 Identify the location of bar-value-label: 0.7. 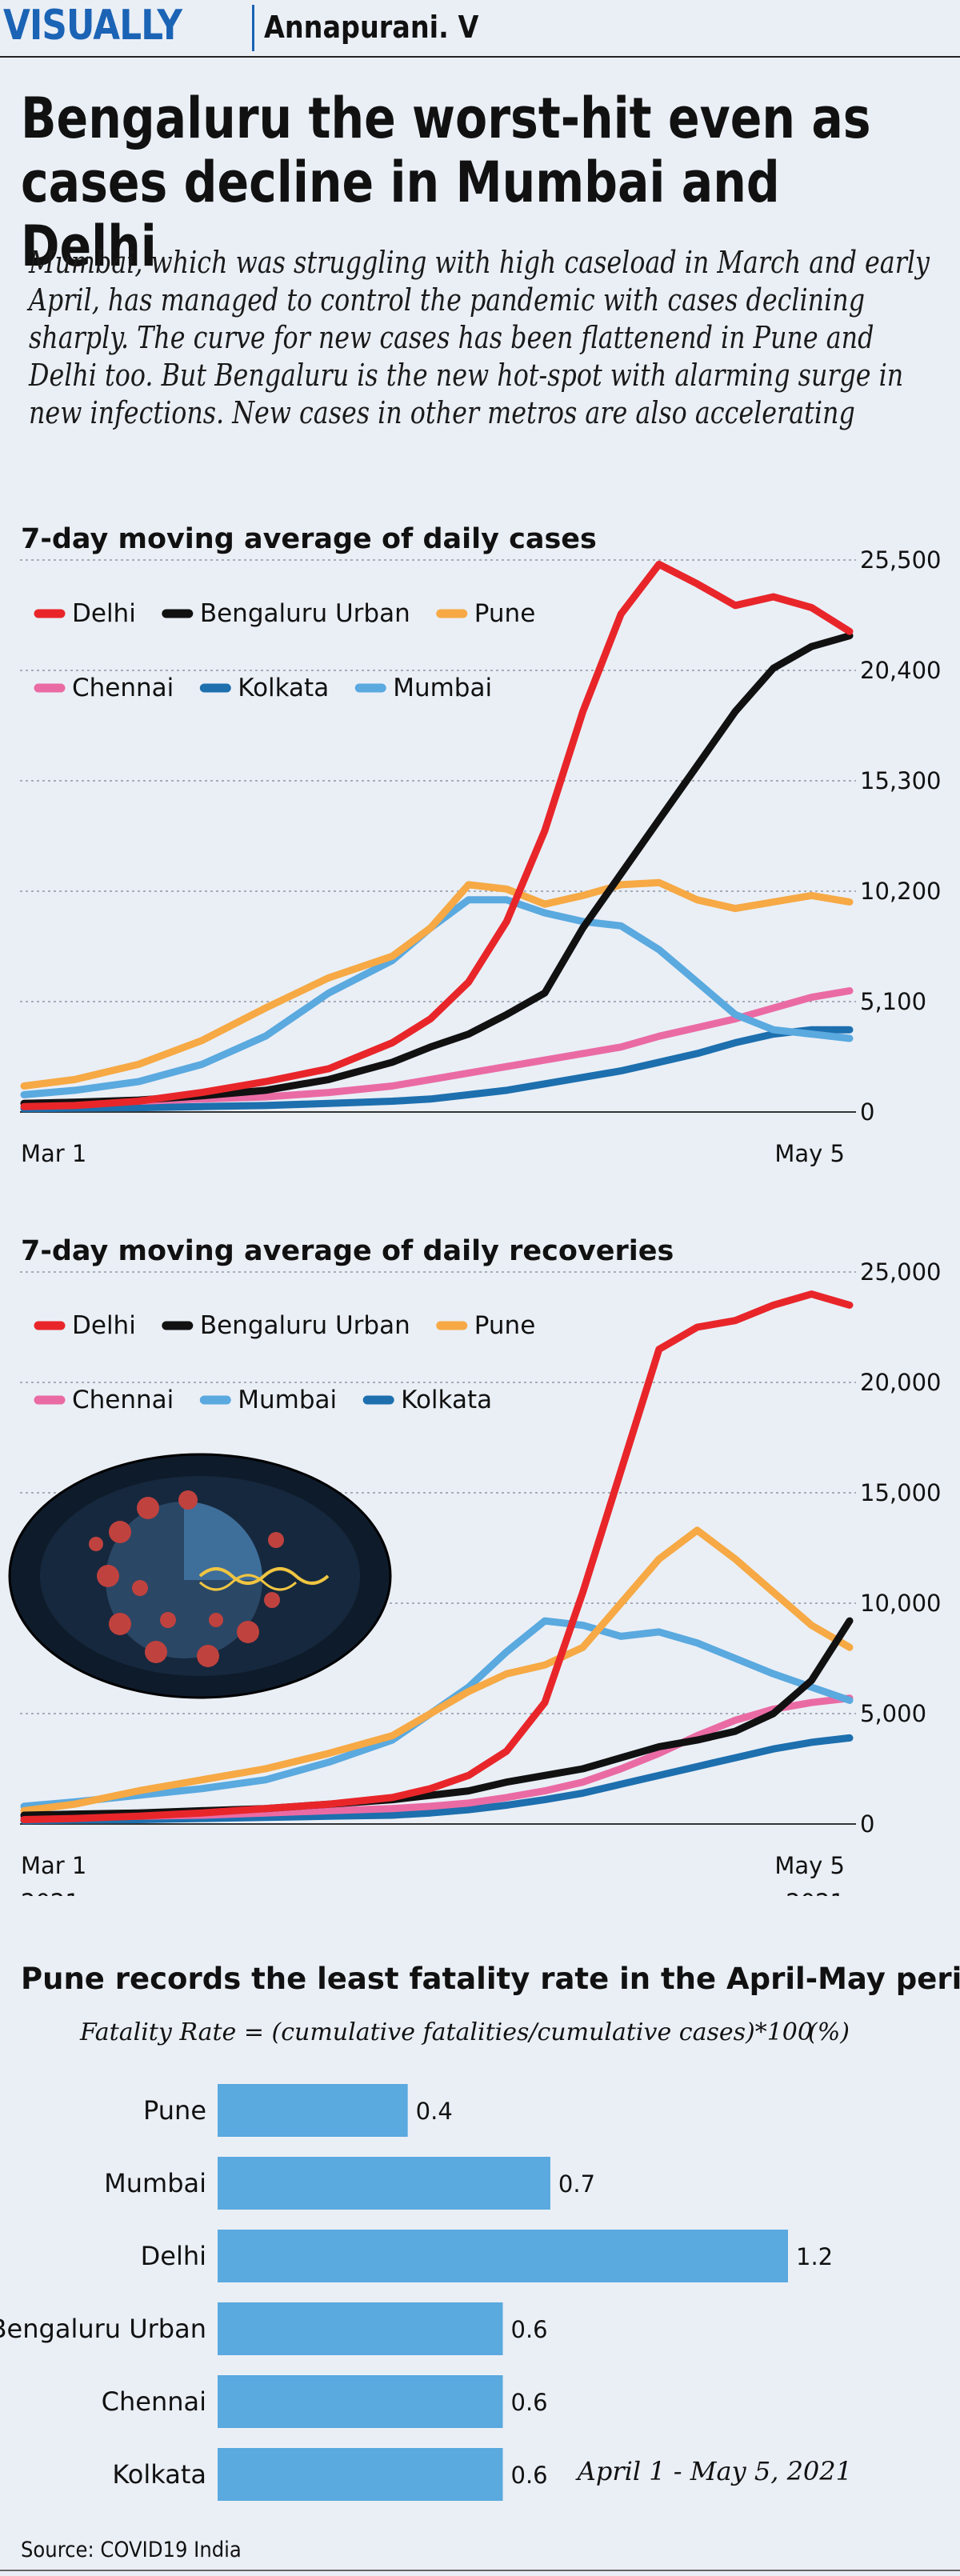
(576, 2184).